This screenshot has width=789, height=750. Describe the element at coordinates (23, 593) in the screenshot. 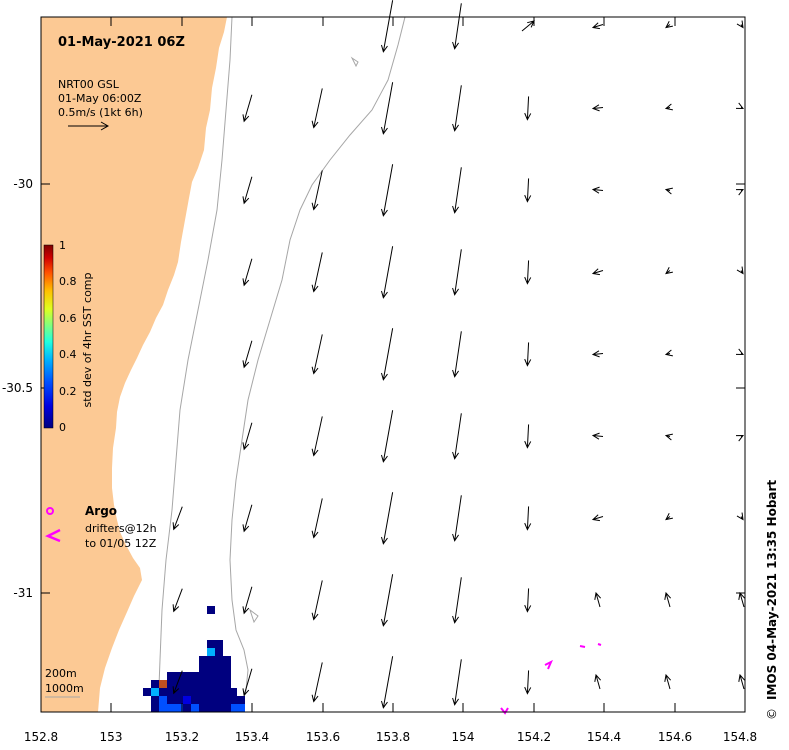

I see `y-tick-label: -31` at that location.